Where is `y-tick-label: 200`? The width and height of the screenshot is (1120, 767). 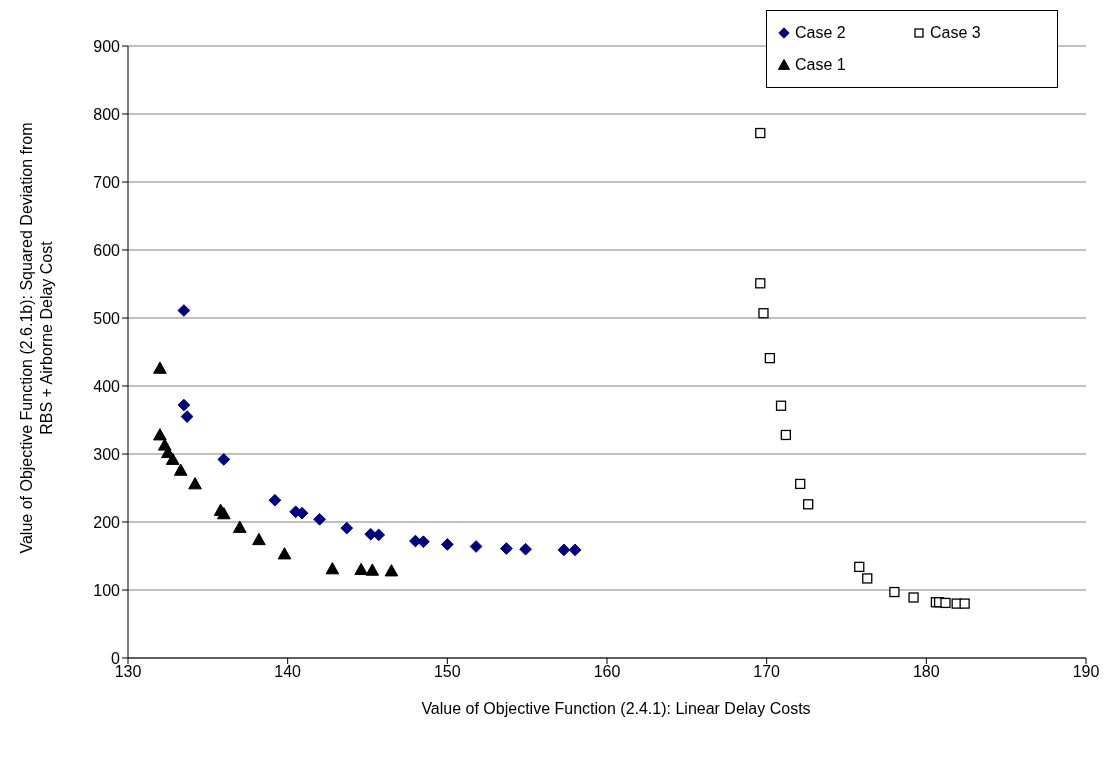
y-tick-label: 200 is located at coordinates (107, 522).